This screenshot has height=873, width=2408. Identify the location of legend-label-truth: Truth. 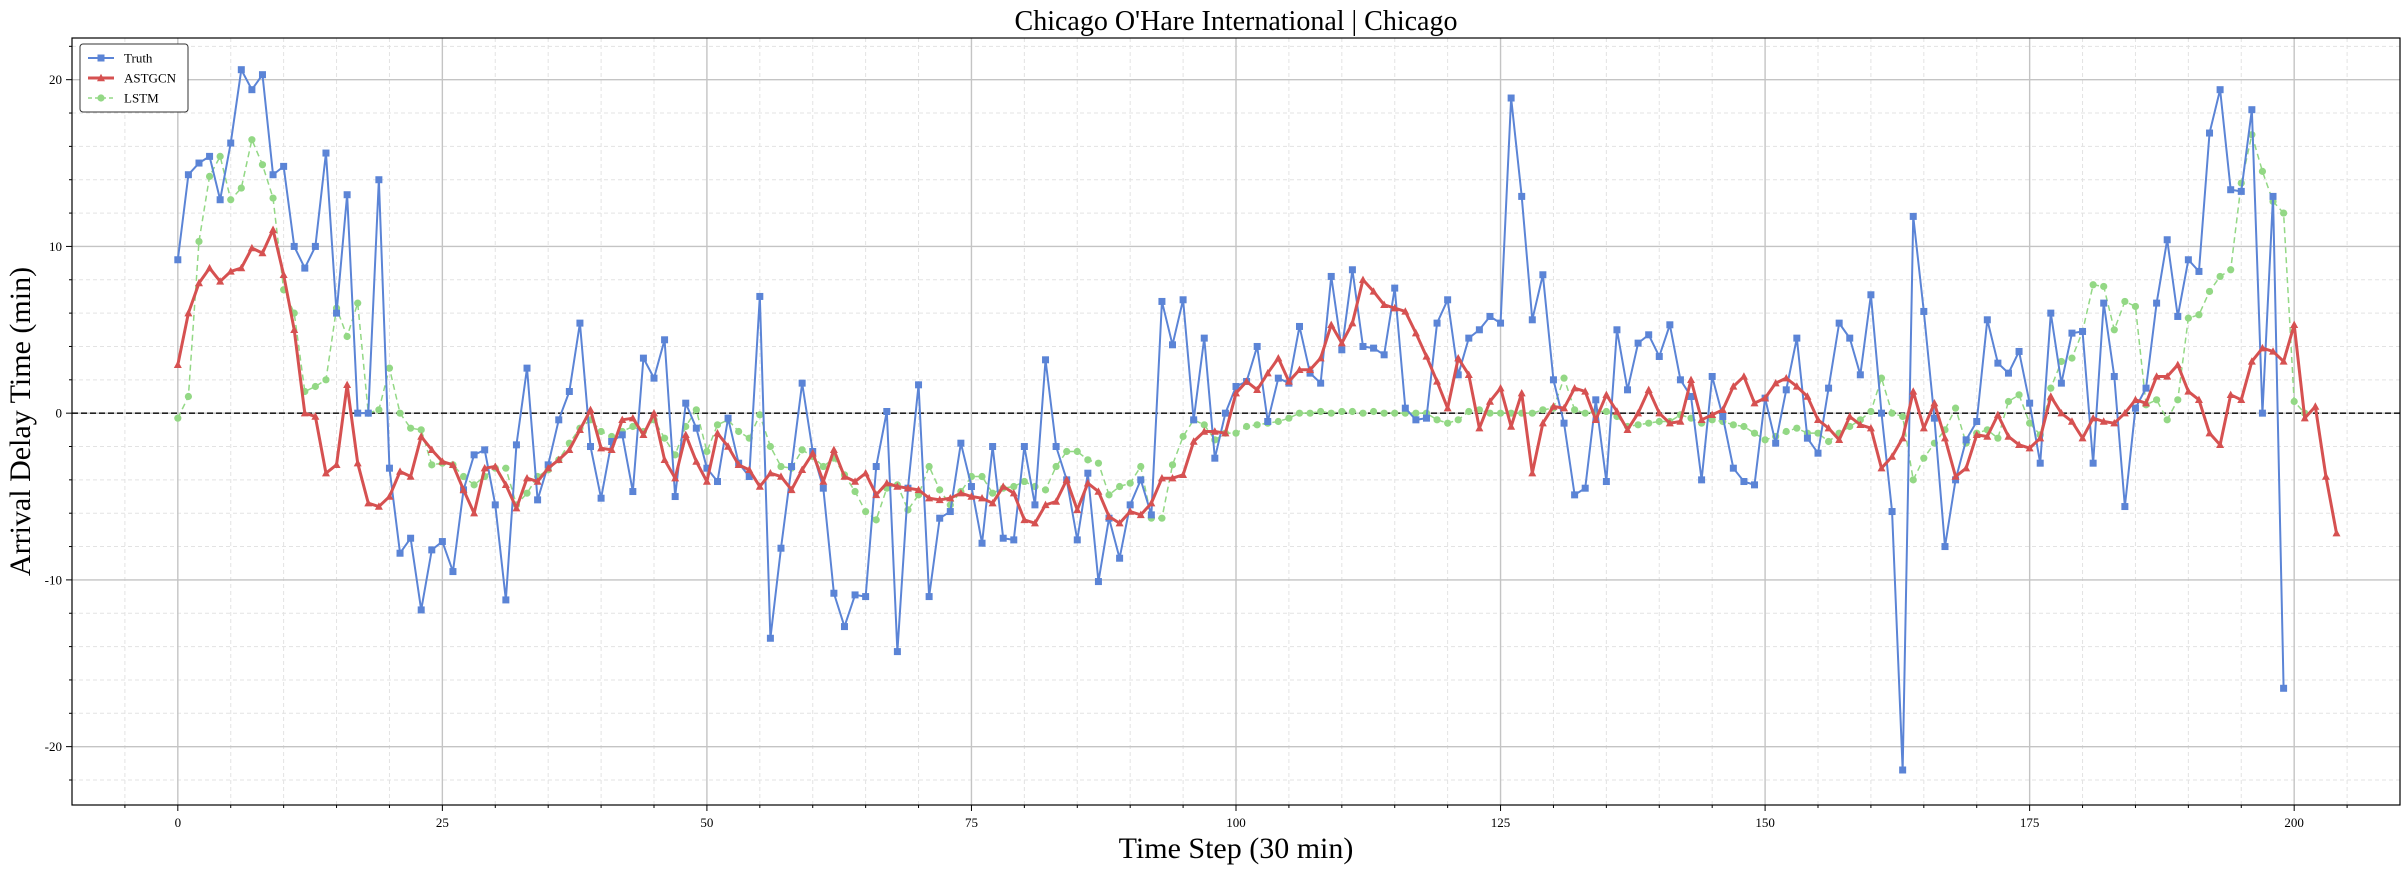
(138, 58).